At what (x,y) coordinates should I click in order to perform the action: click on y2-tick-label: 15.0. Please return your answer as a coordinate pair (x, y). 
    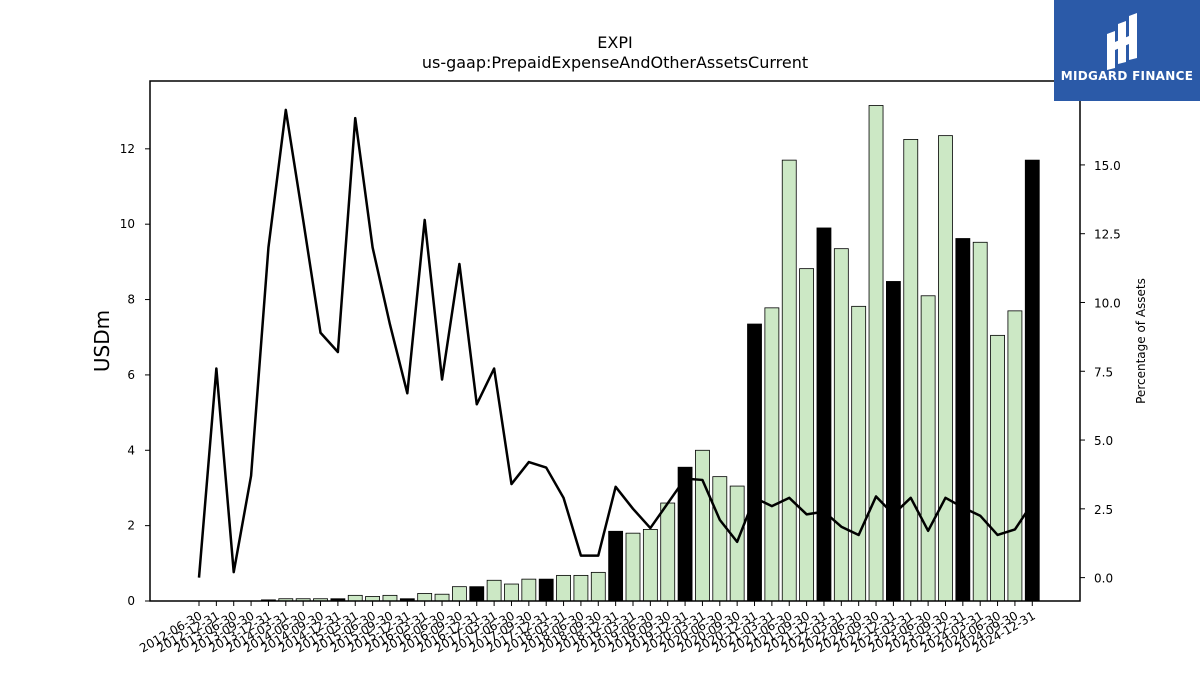
    Looking at the image, I should click on (1107, 166).